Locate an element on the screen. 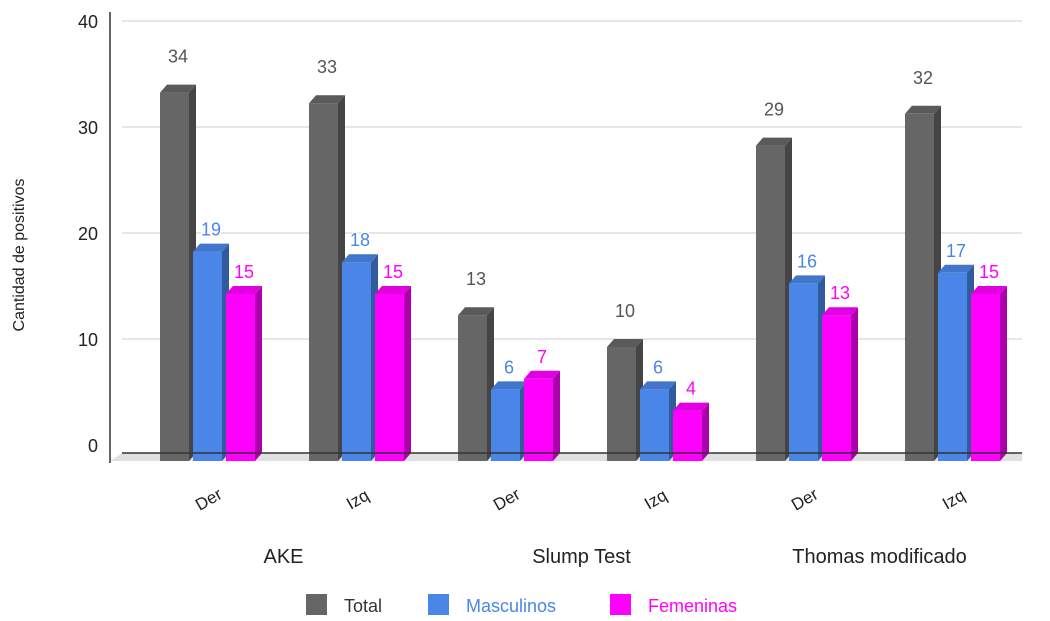 The width and height of the screenshot is (1050, 621). data-label: 33 is located at coordinates (327, 67).